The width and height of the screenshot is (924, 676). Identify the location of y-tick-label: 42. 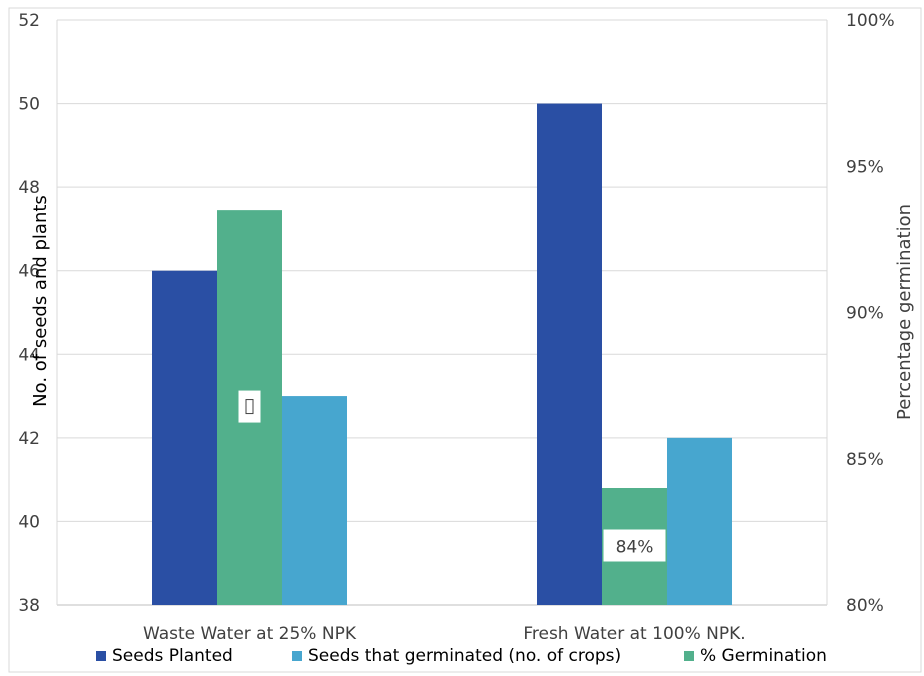
(29, 439).